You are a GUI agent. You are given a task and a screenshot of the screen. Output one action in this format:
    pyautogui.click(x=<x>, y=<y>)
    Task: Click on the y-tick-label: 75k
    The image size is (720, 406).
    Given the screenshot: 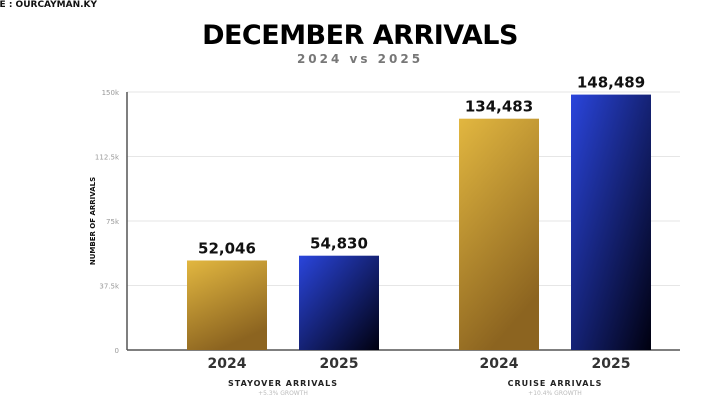 What is the action you would take?
    pyautogui.click(x=113, y=222)
    